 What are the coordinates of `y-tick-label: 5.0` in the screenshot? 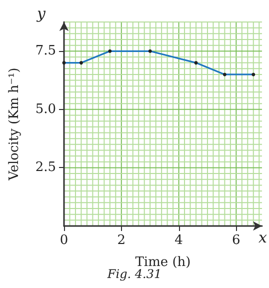 It's located at (45, 109).